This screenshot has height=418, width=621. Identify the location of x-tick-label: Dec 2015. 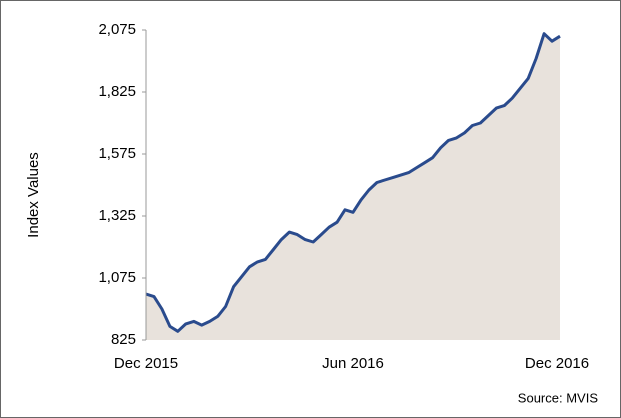
(146, 363).